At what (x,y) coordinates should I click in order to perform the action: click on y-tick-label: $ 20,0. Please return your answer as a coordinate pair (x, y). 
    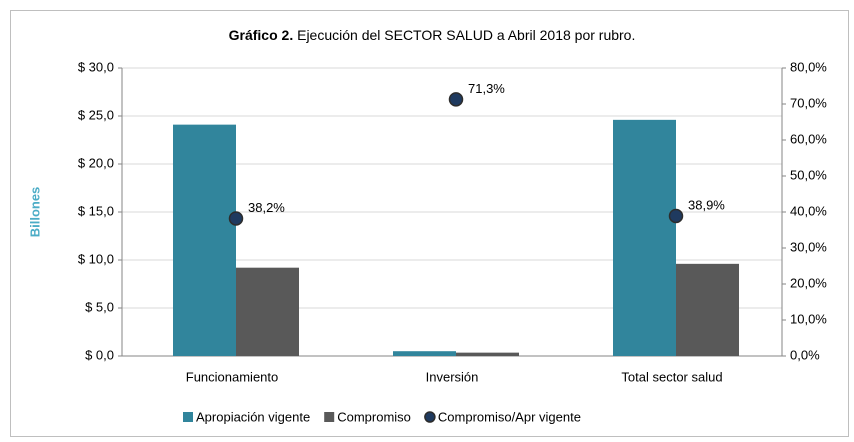
    Looking at the image, I should click on (96, 162).